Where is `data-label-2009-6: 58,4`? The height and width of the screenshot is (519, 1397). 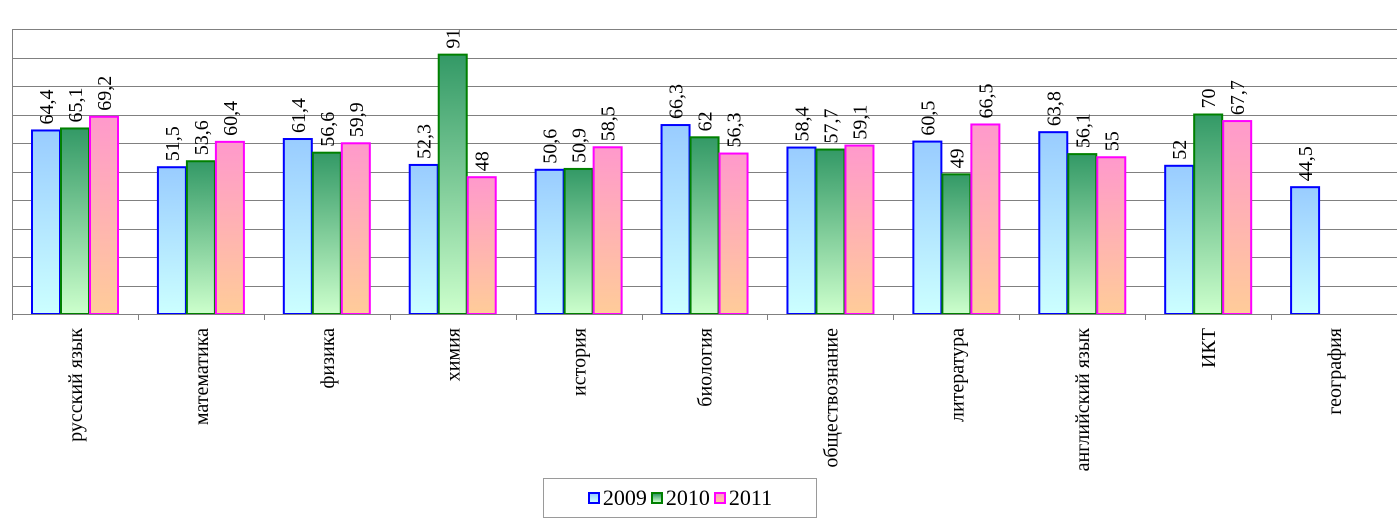
data-label-2009-6: 58,4 is located at coordinates (802, 124).